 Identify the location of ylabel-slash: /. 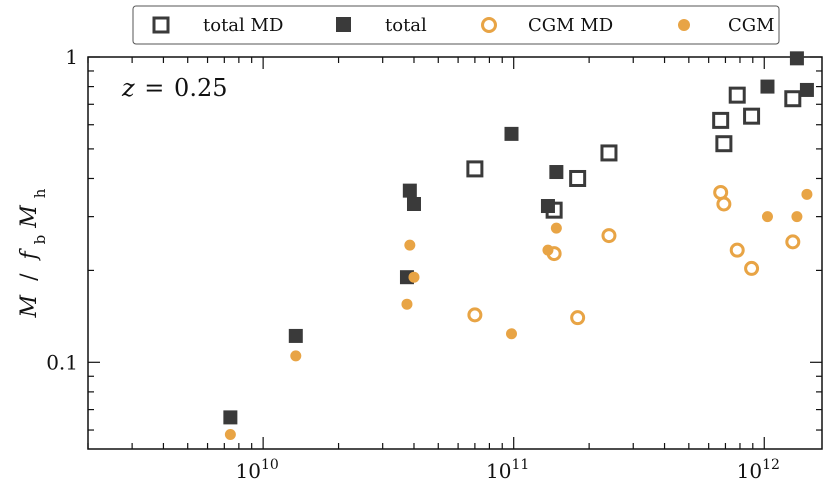
(29, 277).